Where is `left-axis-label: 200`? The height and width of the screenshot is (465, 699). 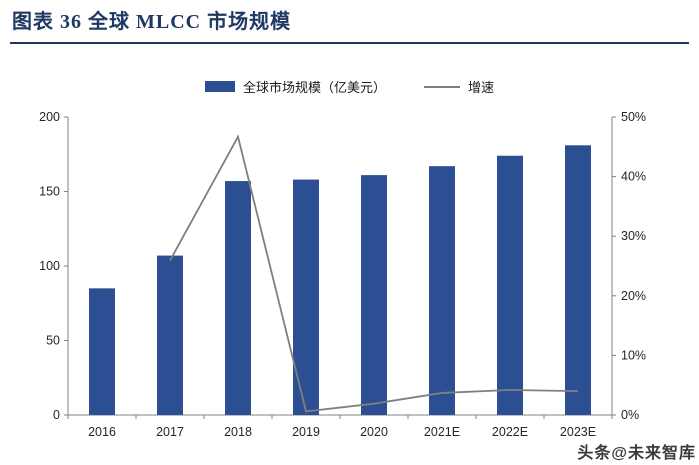
left-axis-label: 200 is located at coordinates (49, 117).